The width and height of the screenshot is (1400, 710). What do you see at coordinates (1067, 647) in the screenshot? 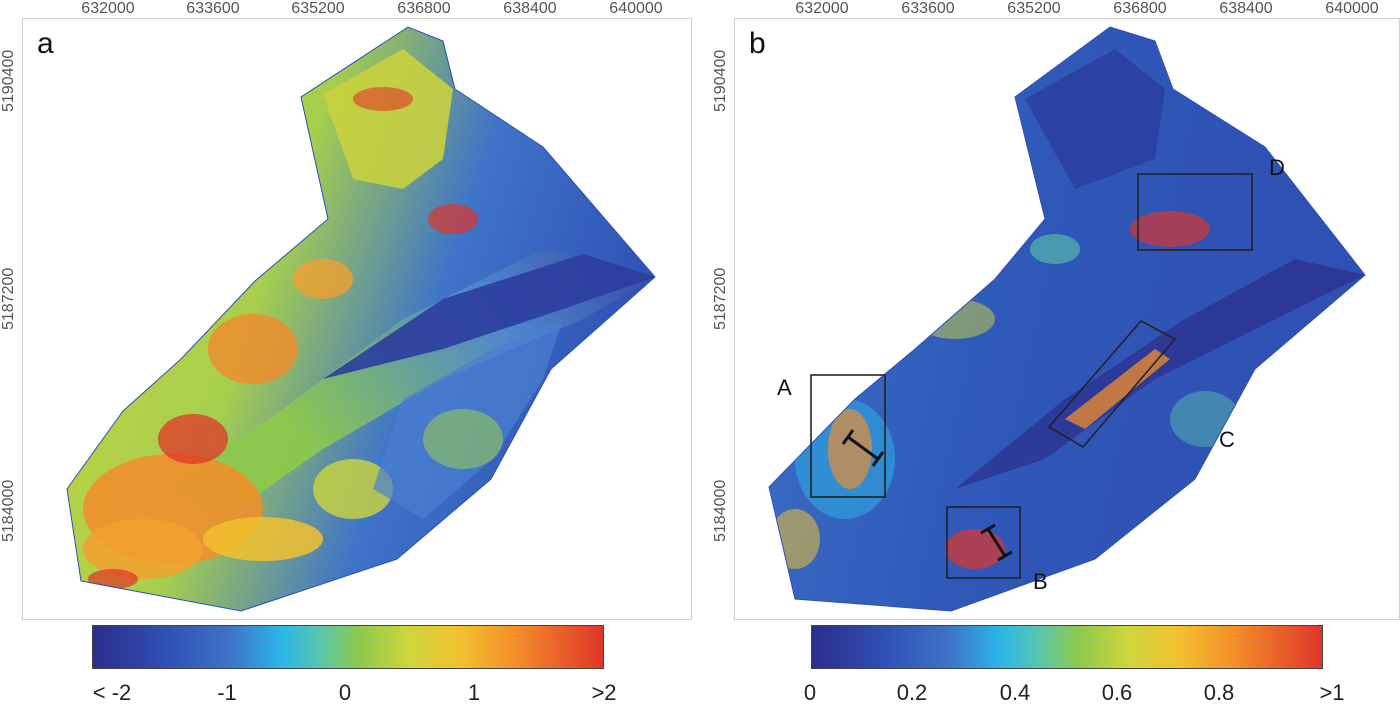
I see `colorbar-b` at bounding box center [1067, 647].